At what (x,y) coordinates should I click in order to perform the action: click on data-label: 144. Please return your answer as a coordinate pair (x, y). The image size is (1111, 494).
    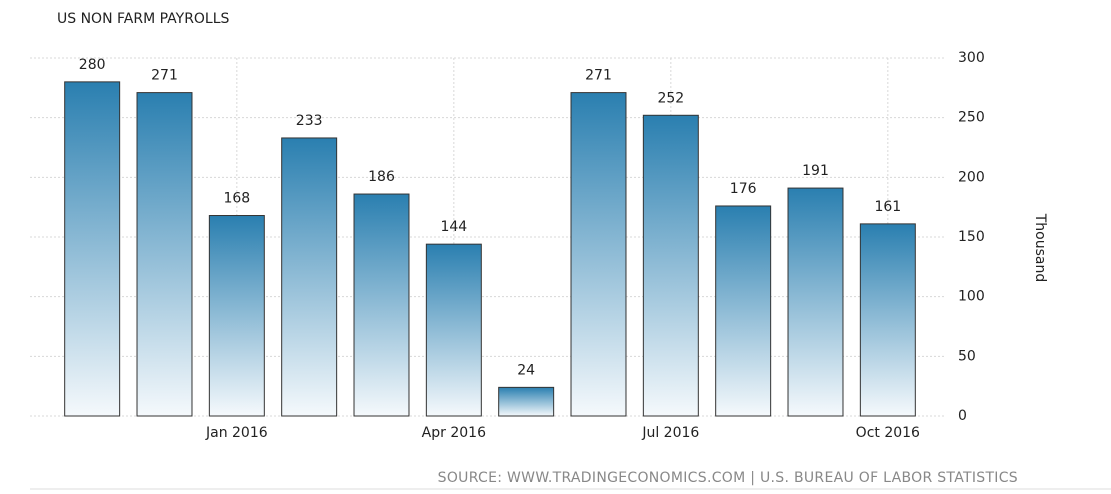
    Looking at the image, I should click on (453, 227).